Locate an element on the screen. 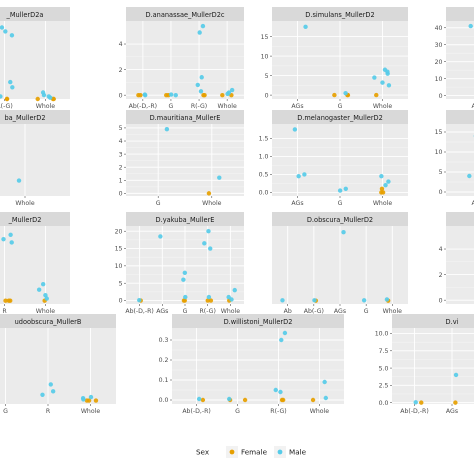 The height and width of the screenshot is (474, 474). y-tick-label: 5 is located at coordinates (441, 172).